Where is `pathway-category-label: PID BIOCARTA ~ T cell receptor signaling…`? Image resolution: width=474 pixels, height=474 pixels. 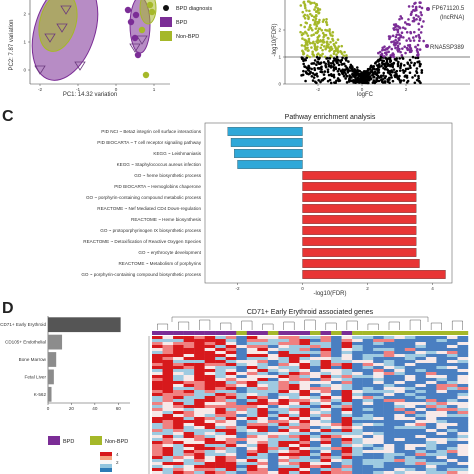
pathway-category-label: PID BIOCARTA ~ T cell receptor signaling… is located at coordinates (149, 142).